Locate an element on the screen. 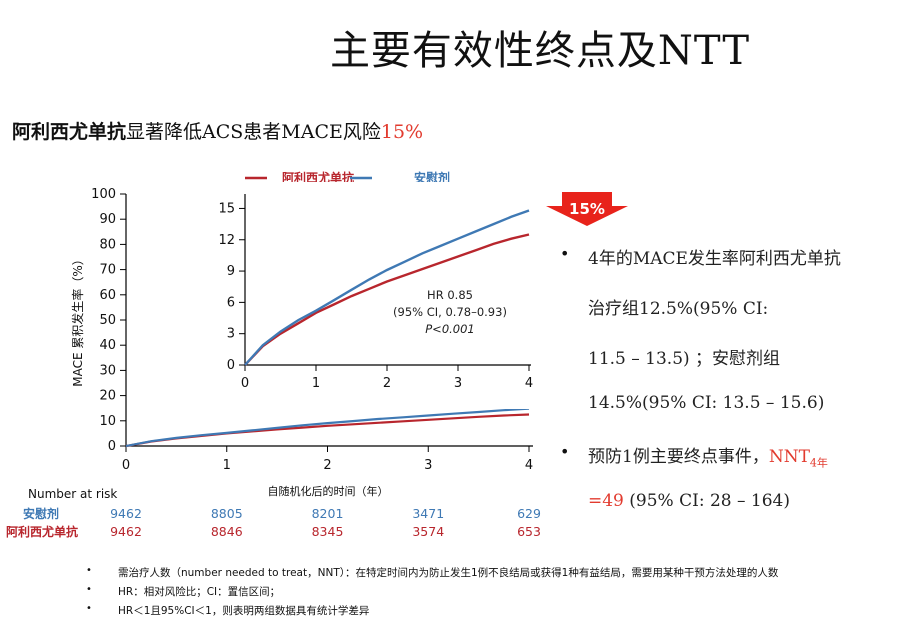 This screenshot has width=909, height=635. subtitle-pct: 15% is located at coordinates (402, 132).